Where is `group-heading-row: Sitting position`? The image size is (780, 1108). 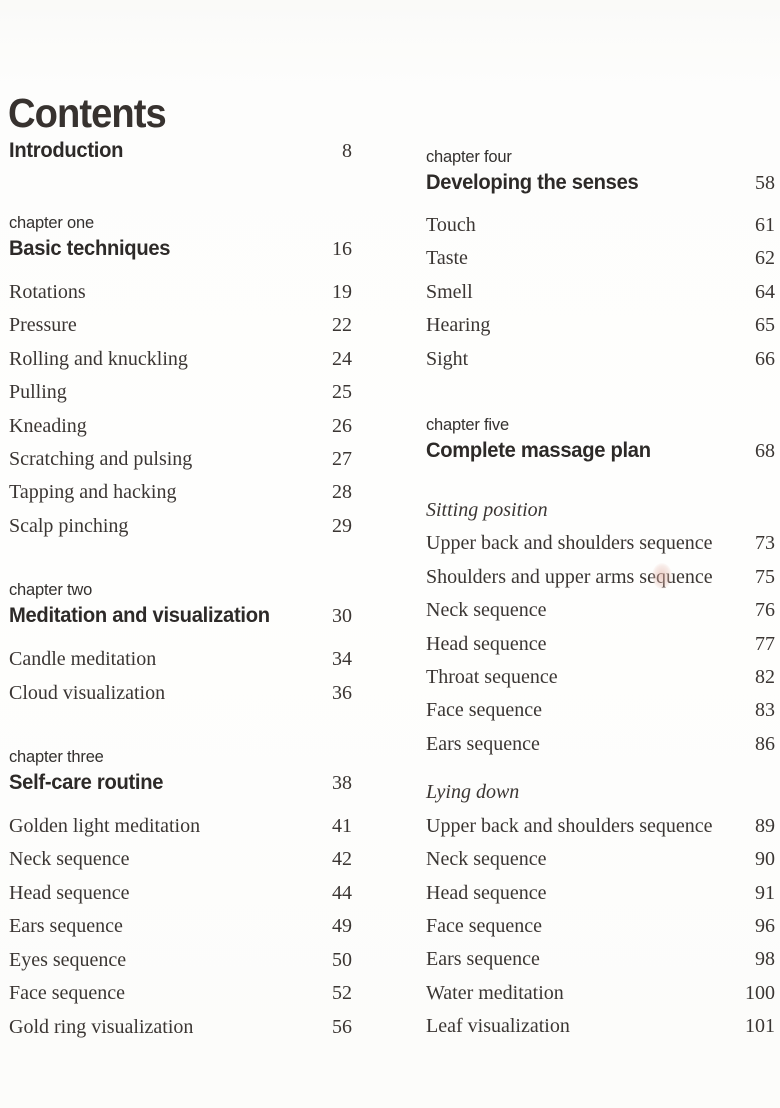
group-heading-row: Sitting position is located at coordinates (600, 510).